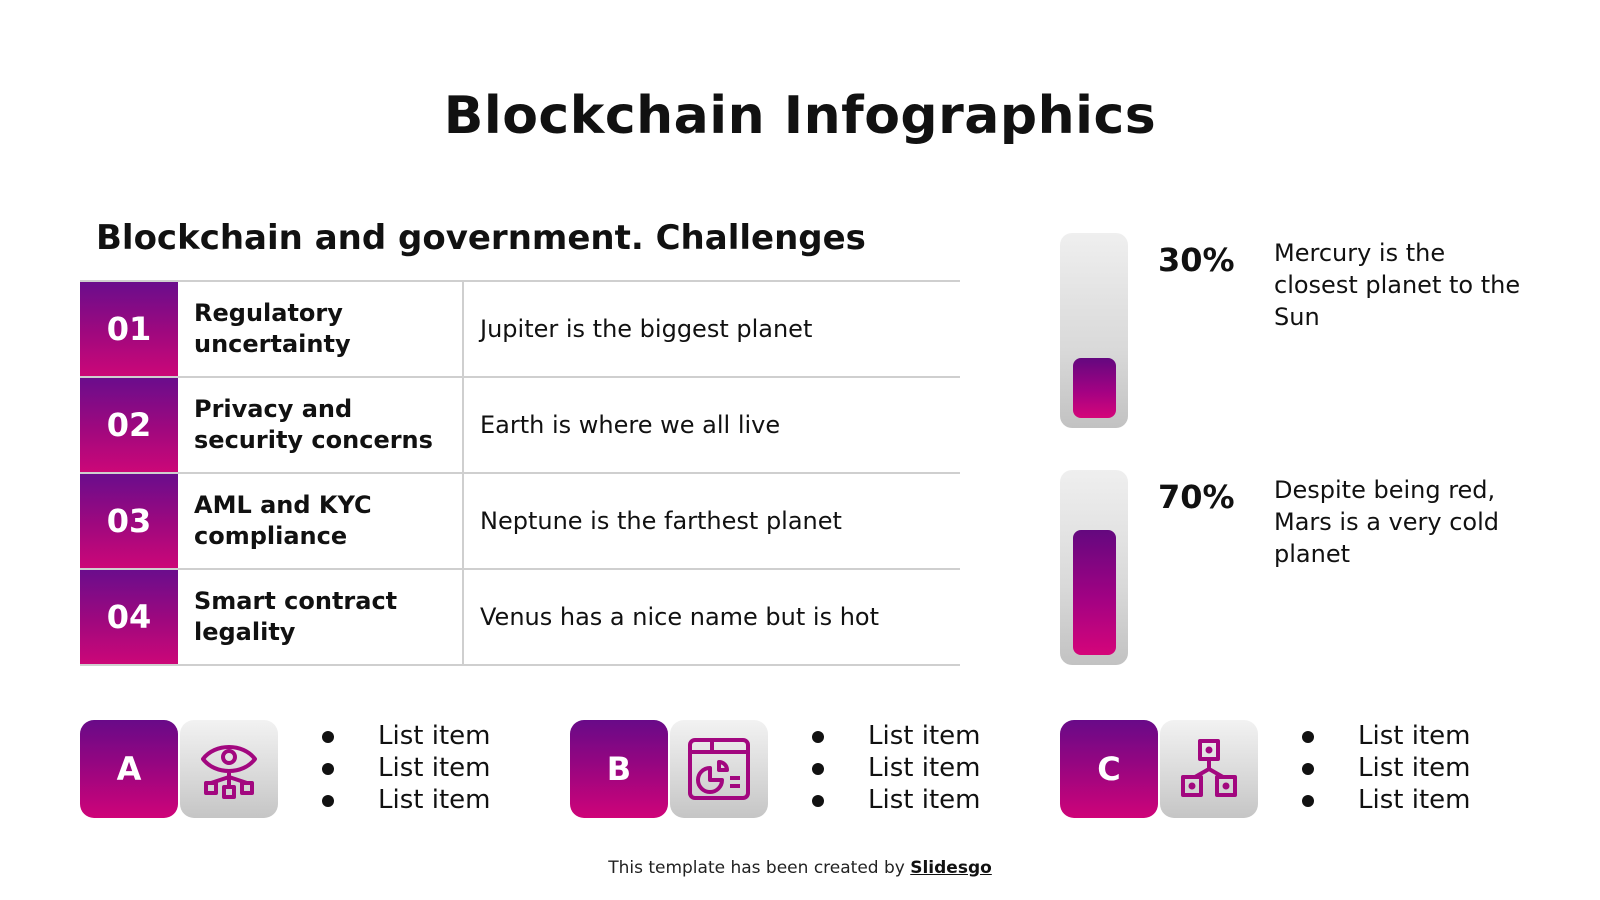 The height and width of the screenshot is (900, 1600). What do you see at coordinates (1270, 769) in the screenshot?
I see `group-c: C List item List item List item` at bounding box center [1270, 769].